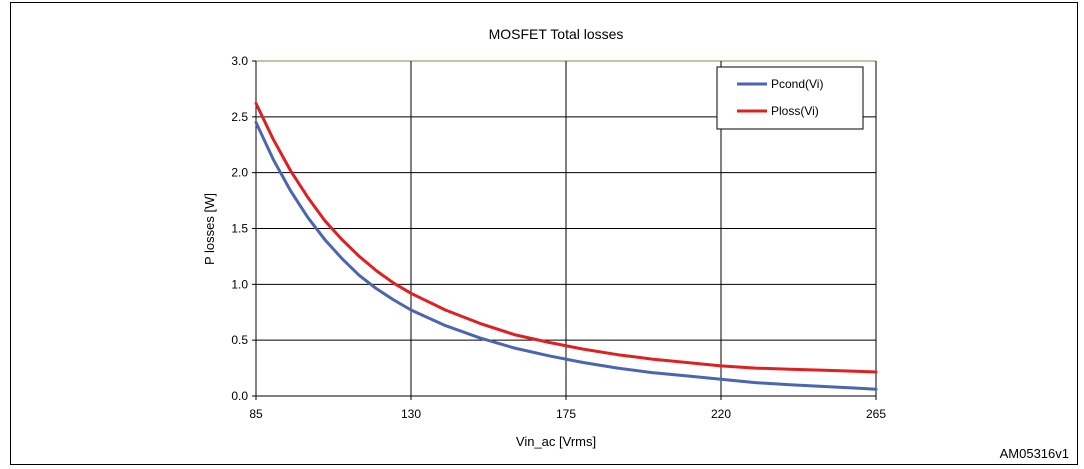 The width and height of the screenshot is (1084, 469). I want to click on y-tick-label: 2.0, so click(239, 173).